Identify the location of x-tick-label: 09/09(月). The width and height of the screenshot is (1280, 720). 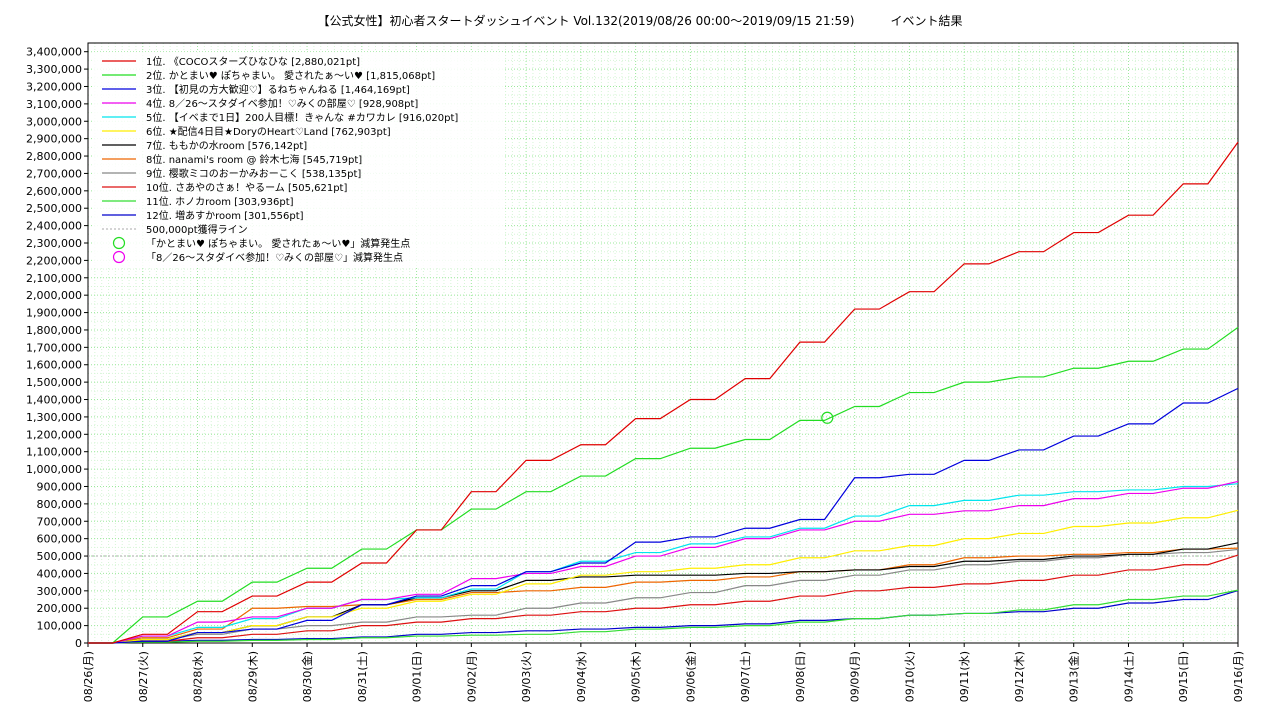
(855, 676).